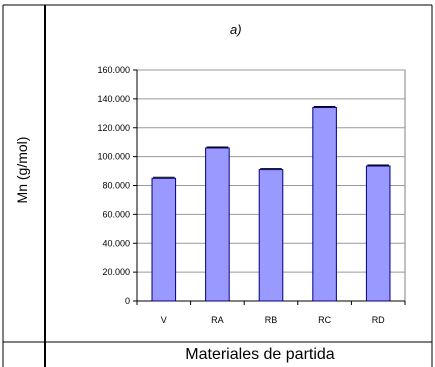 The width and height of the screenshot is (435, 367). What do you see at coordinates (378, 233) in the screenshot?
I see `bar-rd` at bounding box center [378, 233].